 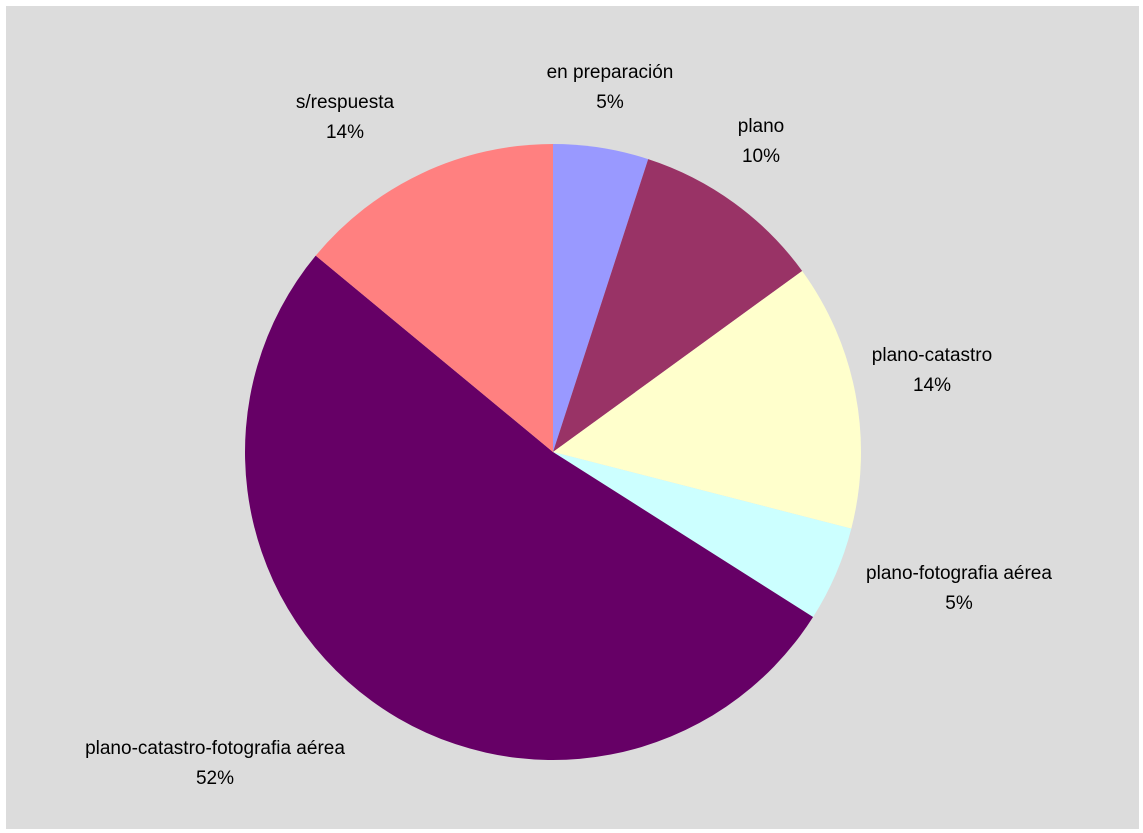 I want to click on slice-label: plano-fotografia aérea 5%, so click(x=959, y=588).